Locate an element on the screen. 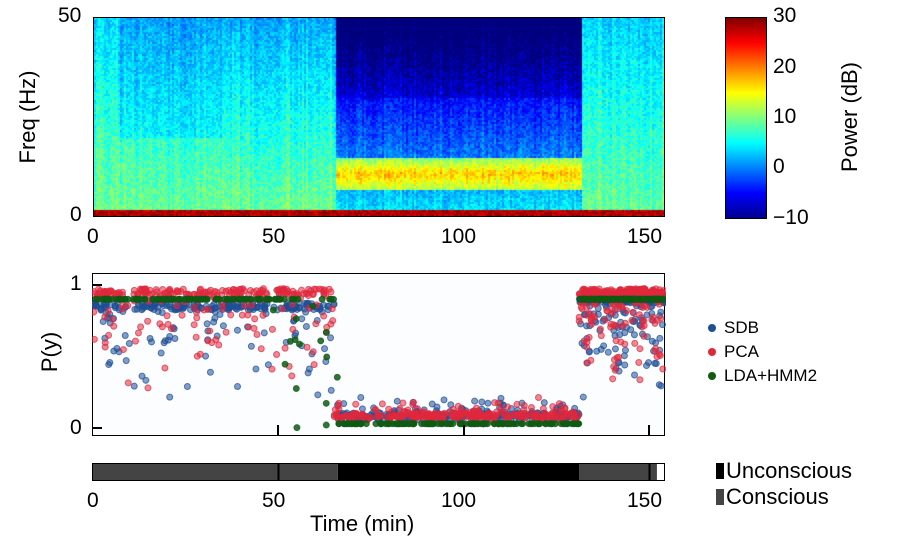  legend-conscious: Conscious is located at coordinates (772, 497).